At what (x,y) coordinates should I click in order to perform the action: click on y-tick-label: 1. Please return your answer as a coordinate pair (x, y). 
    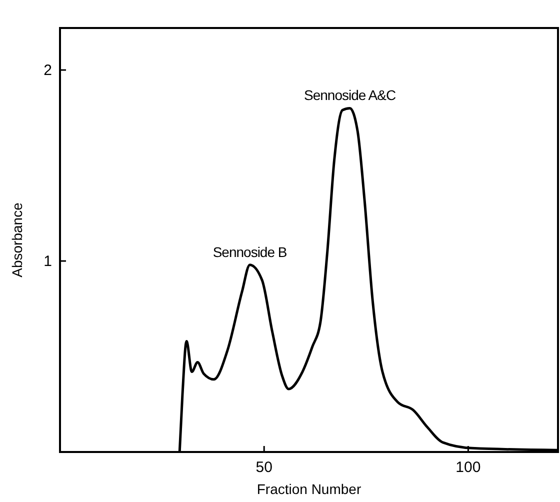
    Looking at the image, I should click on (48, 261).